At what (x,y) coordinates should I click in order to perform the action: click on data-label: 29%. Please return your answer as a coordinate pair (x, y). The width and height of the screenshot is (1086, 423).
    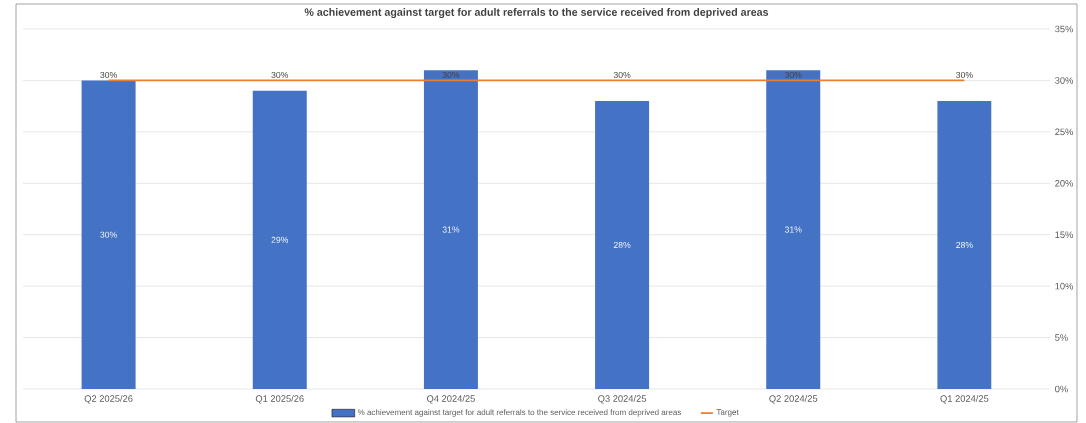
    Looking at the image, I should click on (280, 239).